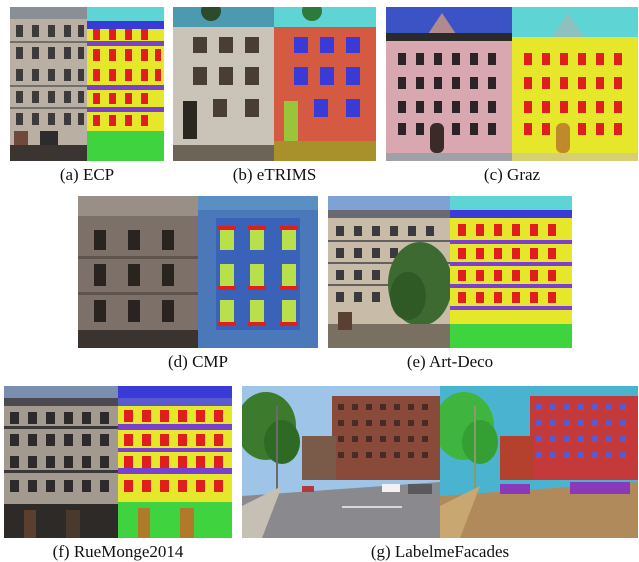  I want to click on image-pair-graz, so click(512, 84).